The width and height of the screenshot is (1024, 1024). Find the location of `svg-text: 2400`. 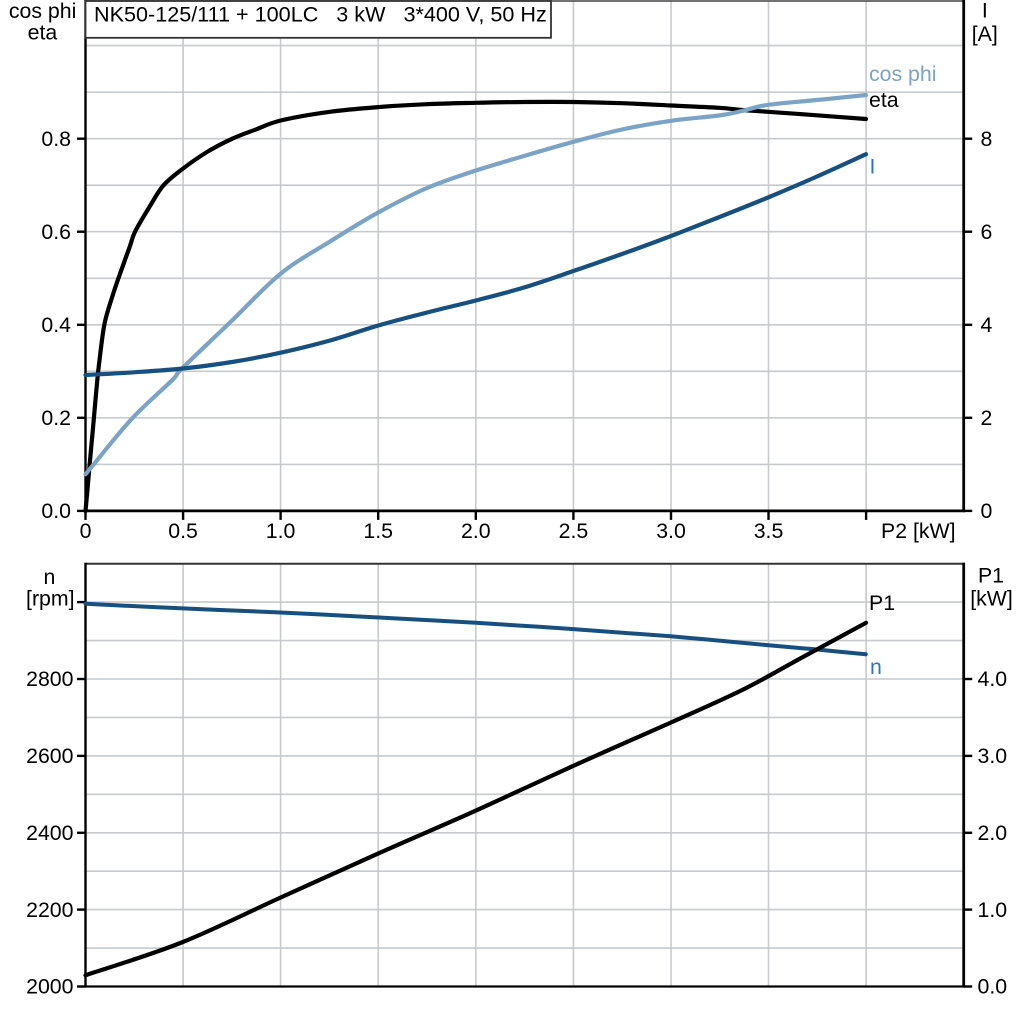

svg-text: 2400 is located at coordinates (50, 833).